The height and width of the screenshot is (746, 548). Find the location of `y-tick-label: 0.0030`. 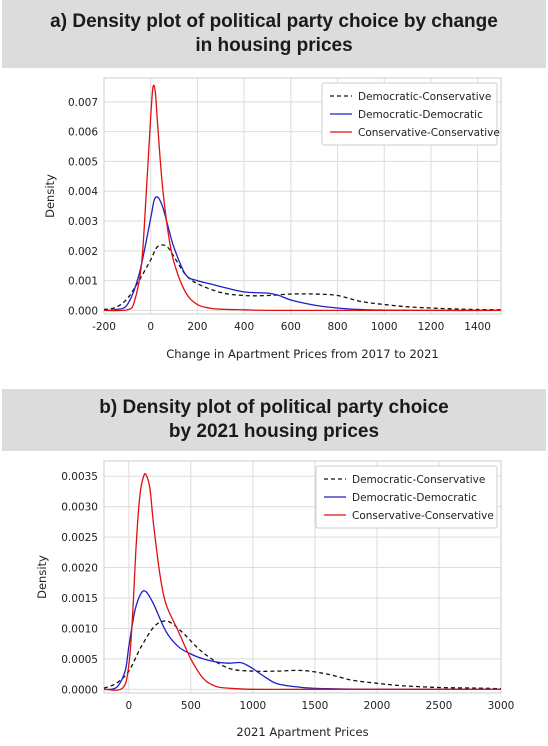

y-tick-label: 0.0030 is located at coordinates (79, 508).